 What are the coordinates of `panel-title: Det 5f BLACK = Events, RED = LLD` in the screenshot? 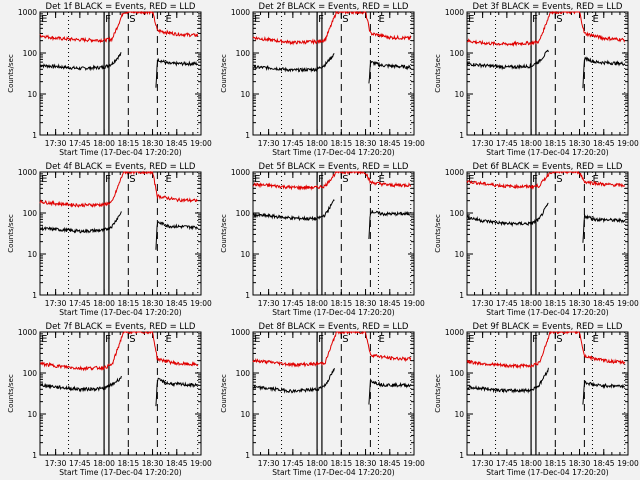 It's located at (334, 167).